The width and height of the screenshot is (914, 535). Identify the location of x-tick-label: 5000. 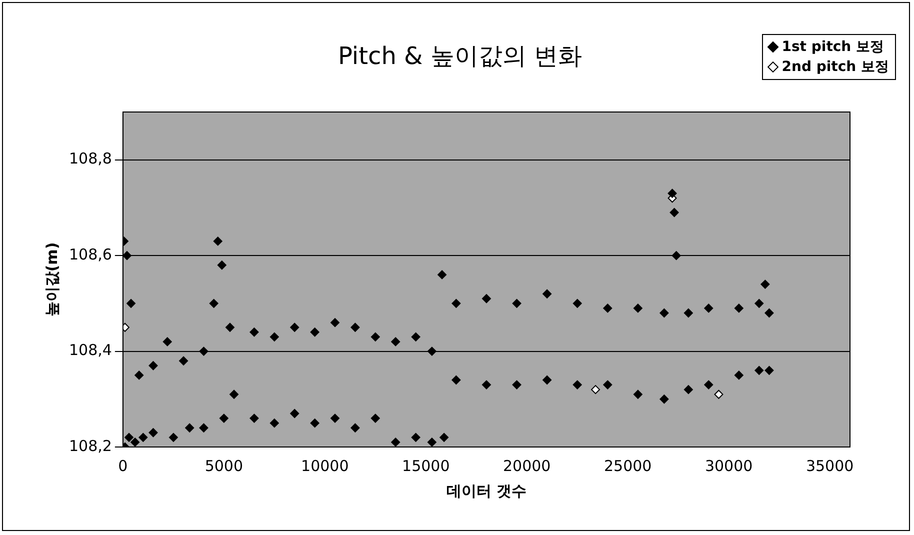
(224, 465).